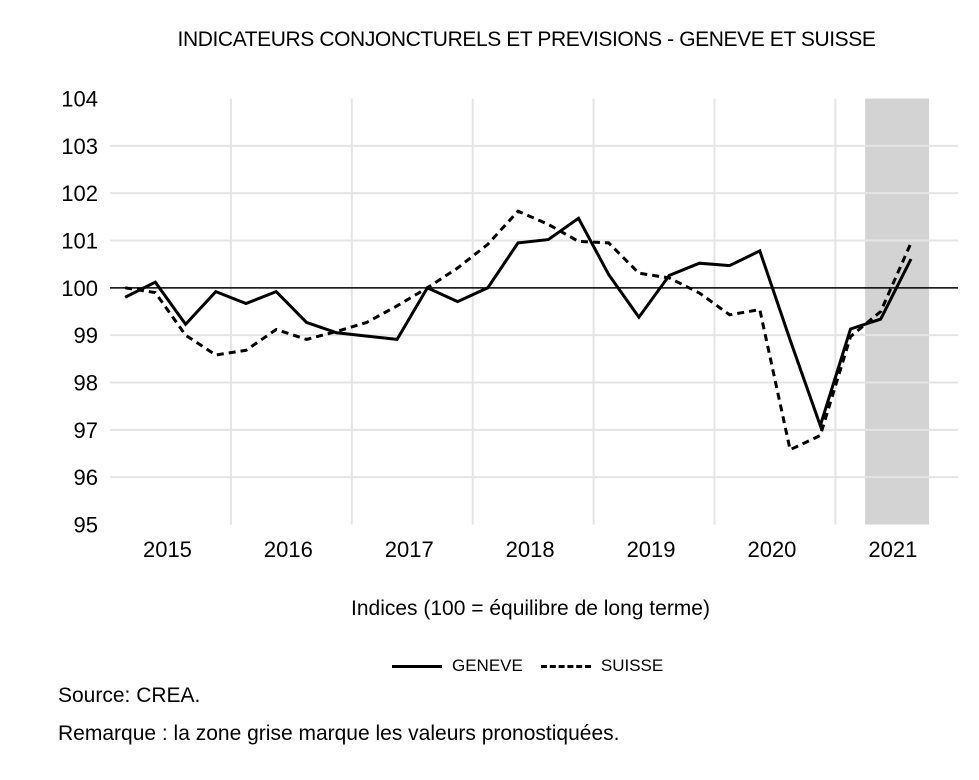 Image resolution: width=979 pixels, height=780 pixels. I want to click on y-tick-label: 101, so click(79, 241).